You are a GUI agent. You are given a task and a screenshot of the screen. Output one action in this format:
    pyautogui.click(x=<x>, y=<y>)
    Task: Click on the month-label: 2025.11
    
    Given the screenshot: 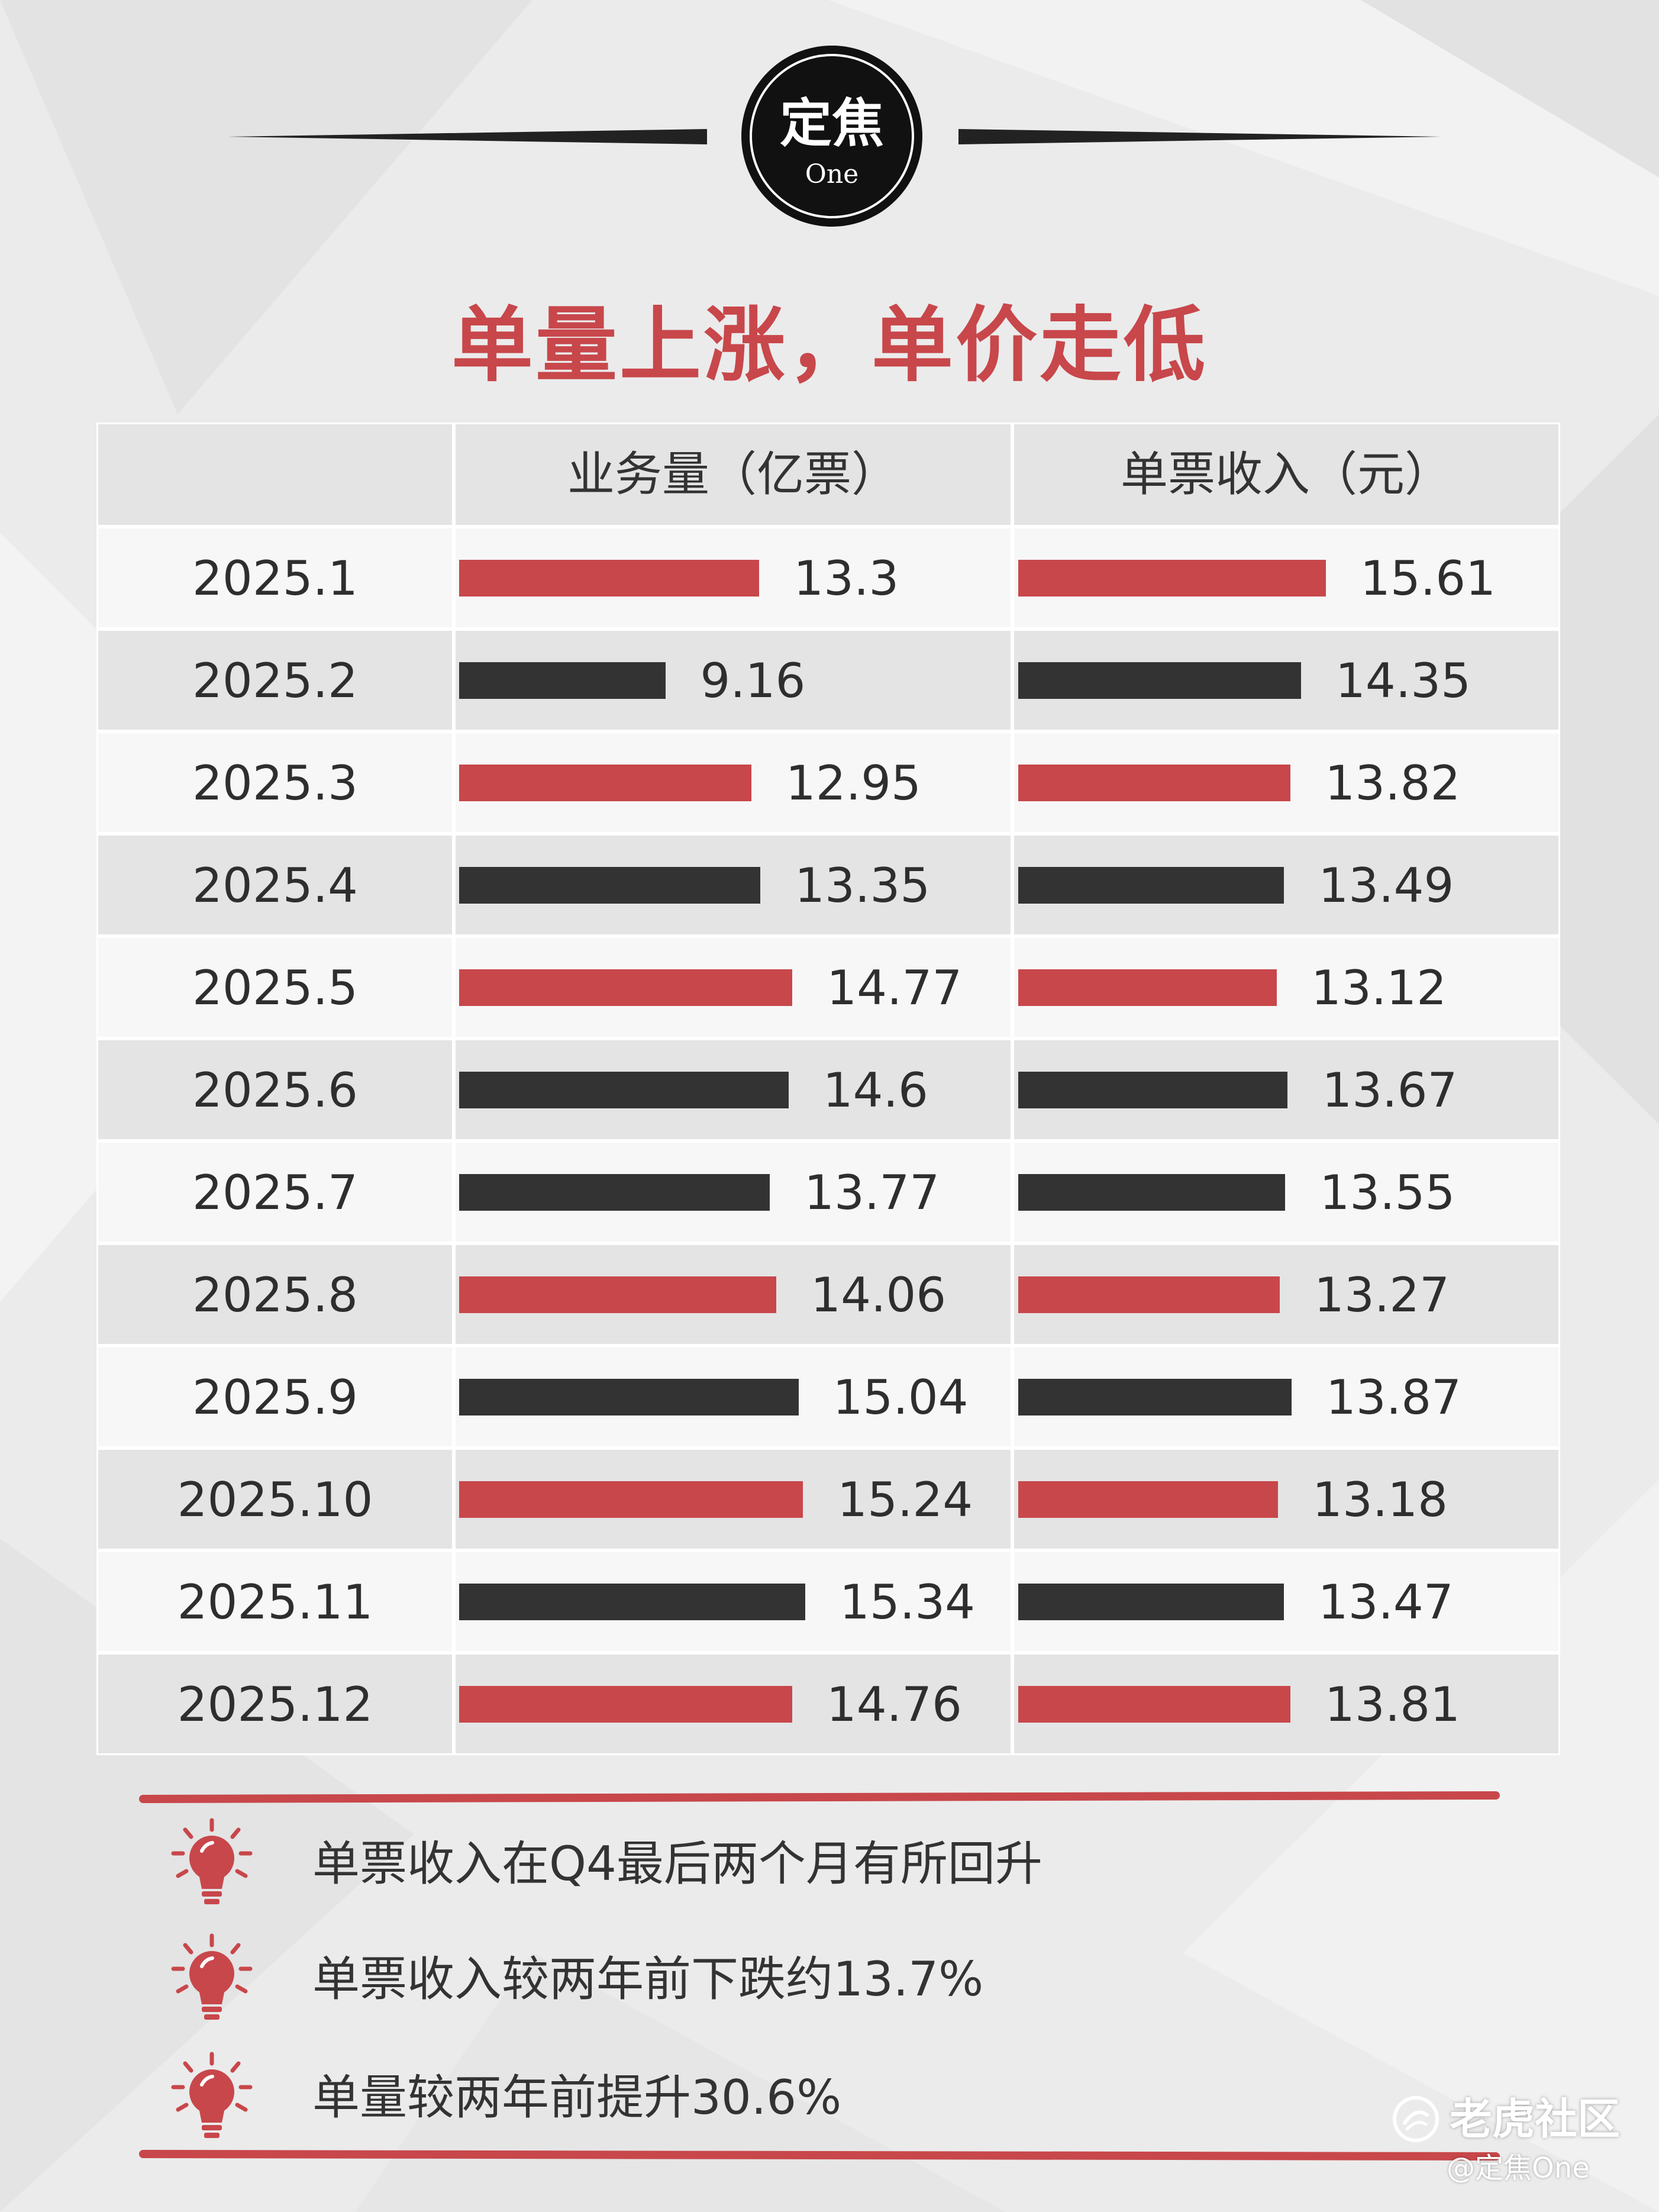 What is the action you would take?
    pyautogui.click(x=275, y=1602)
    